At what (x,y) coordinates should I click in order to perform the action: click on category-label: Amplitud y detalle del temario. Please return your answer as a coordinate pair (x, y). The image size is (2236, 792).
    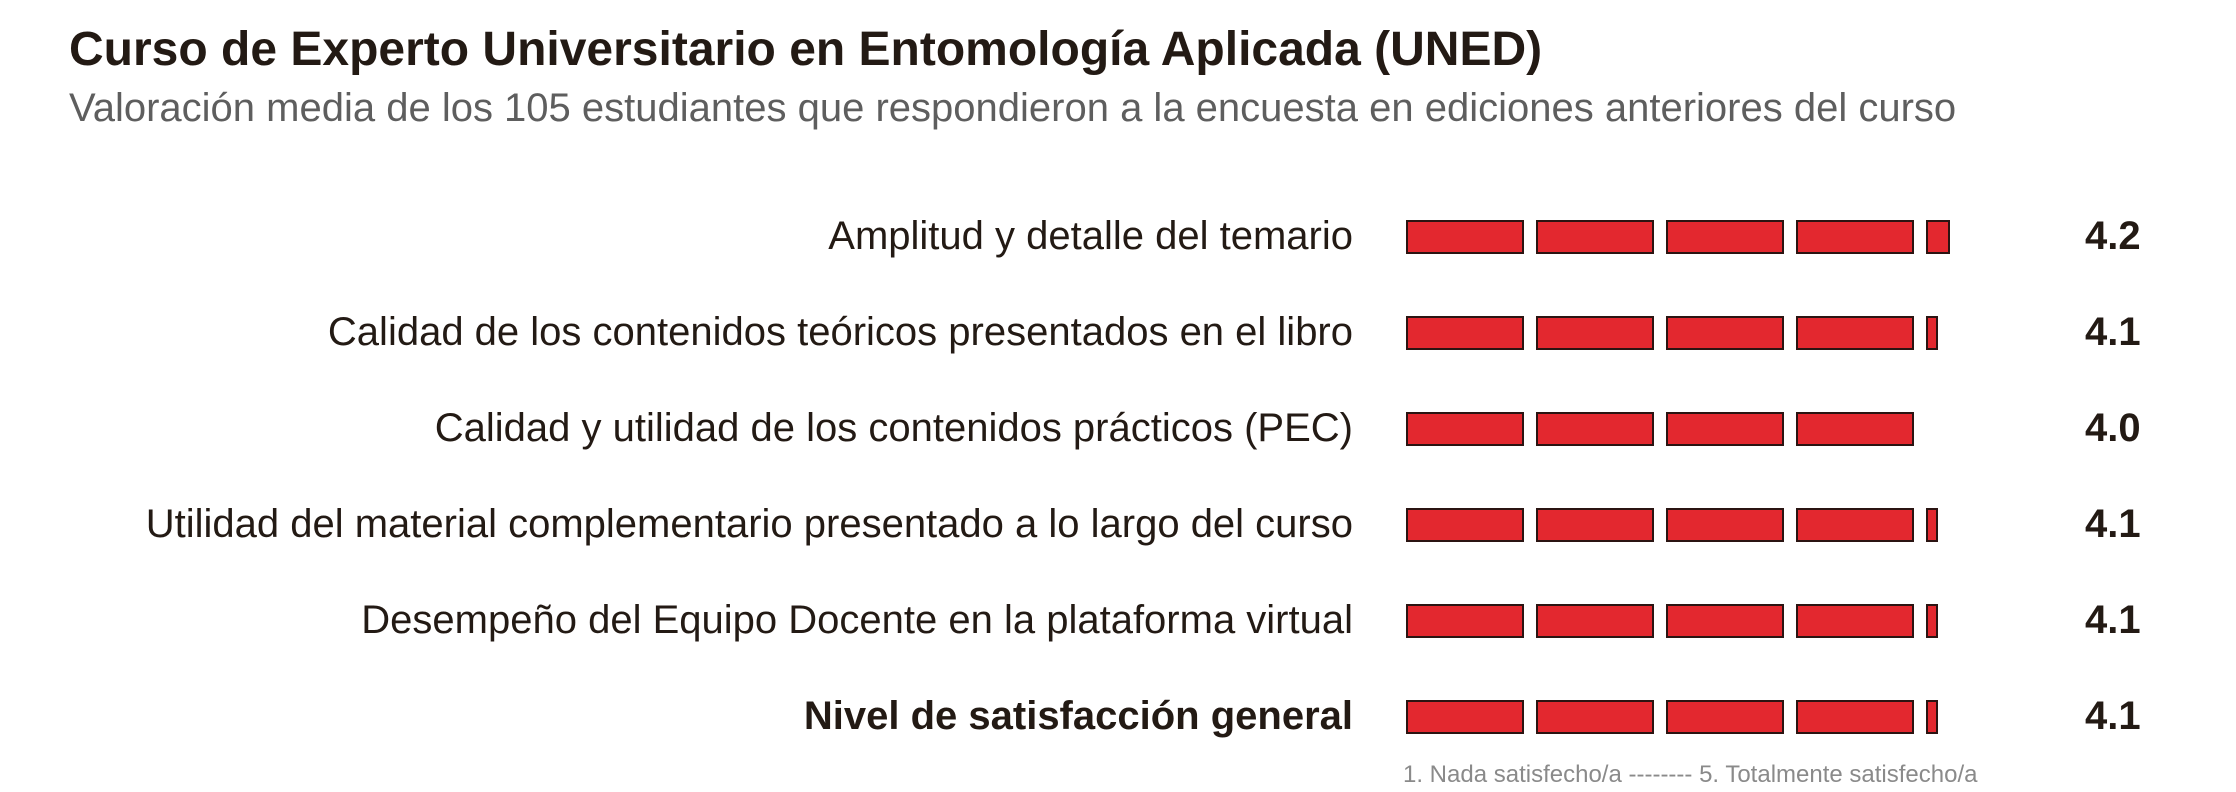
    Looking at the image, I should click on (1090, 236).